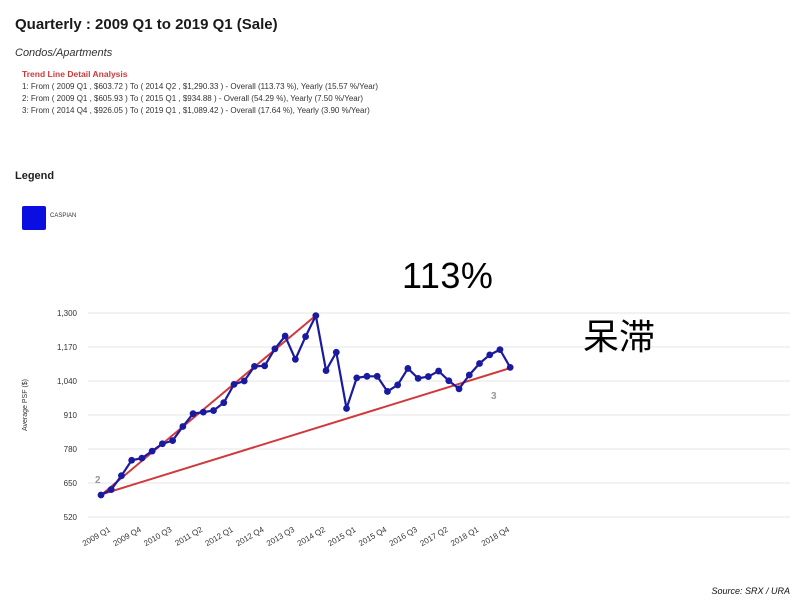 Image resolution: width=800 pixels, height=601 pixels. What do you see at coordinates (128, 536) in the screenshot?
I see `x-tick-label: 2009 Q4` at bounding box center [128, 536].